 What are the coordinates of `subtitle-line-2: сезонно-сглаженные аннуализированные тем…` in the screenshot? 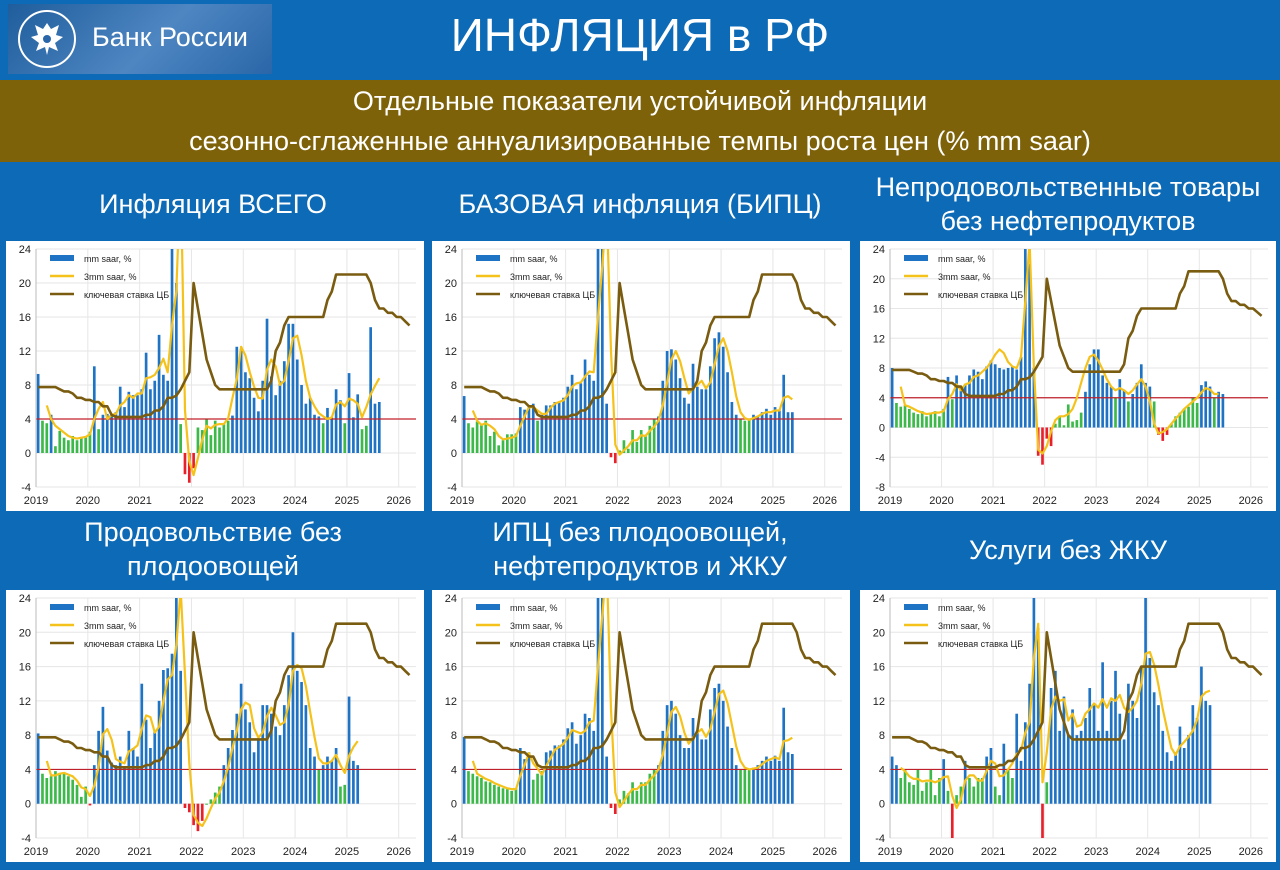 It's located at (640, 141).